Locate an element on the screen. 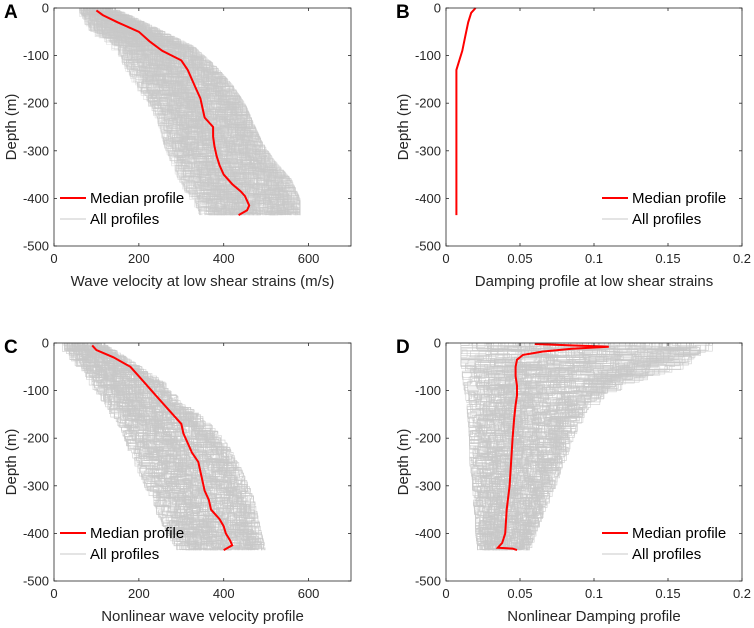 This screenshot has width=754, height=628. panel-label: B is located at coordinates (403, 12).